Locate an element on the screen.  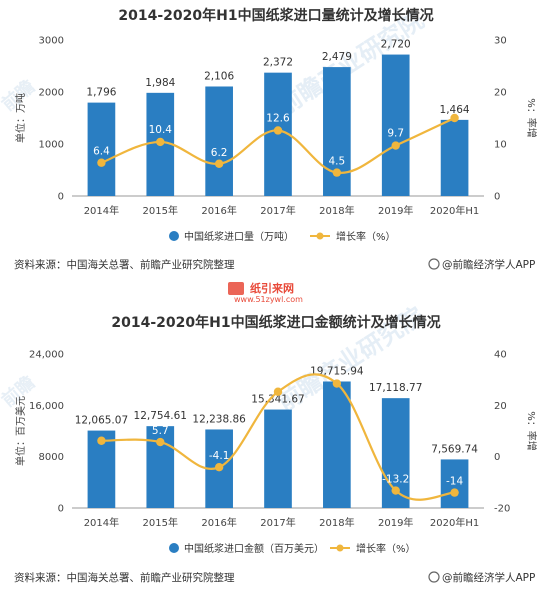
bar-value-label: 19,715.94 is located at coordinates (337, 371).